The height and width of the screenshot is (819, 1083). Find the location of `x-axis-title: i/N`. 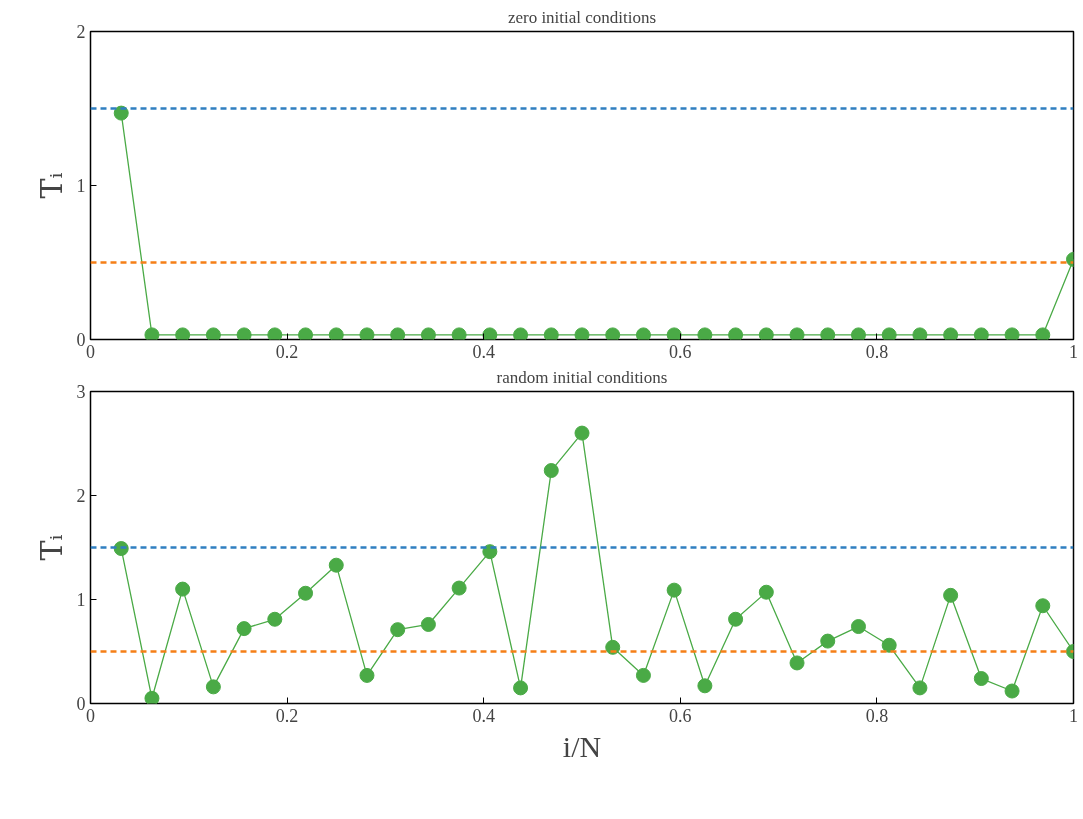

x-axis-title: i/N is located at coordinates (582, 746).